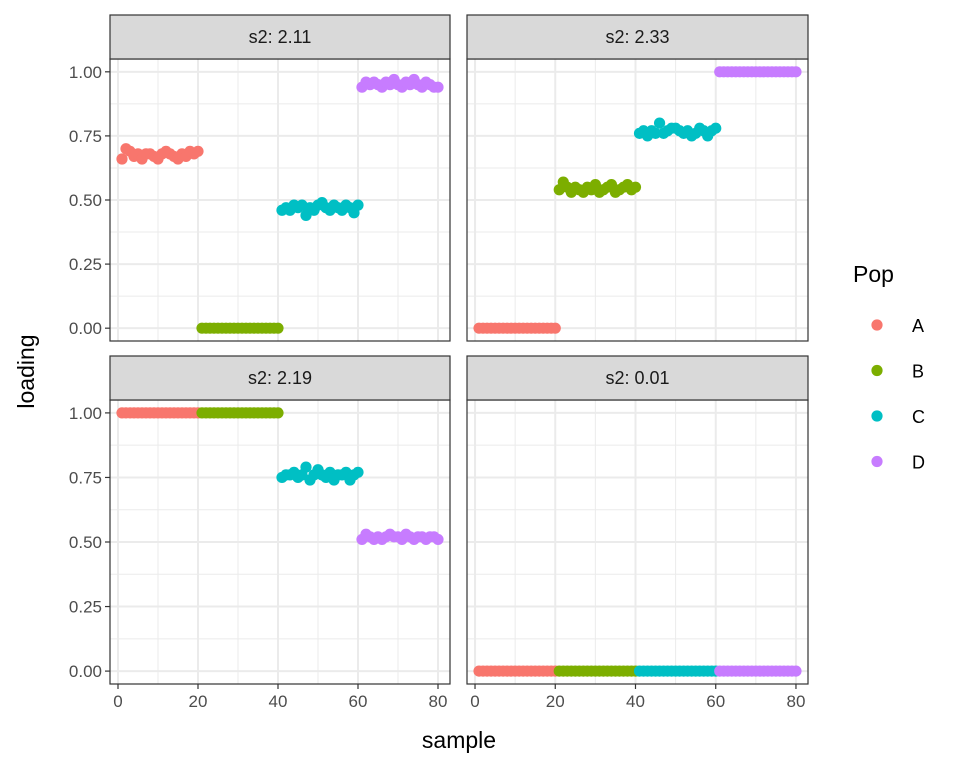  What do you see at coordinates (459, 740) in the screenshot?
I see `x-axis-title: sample` at bounding box center [459, 740].